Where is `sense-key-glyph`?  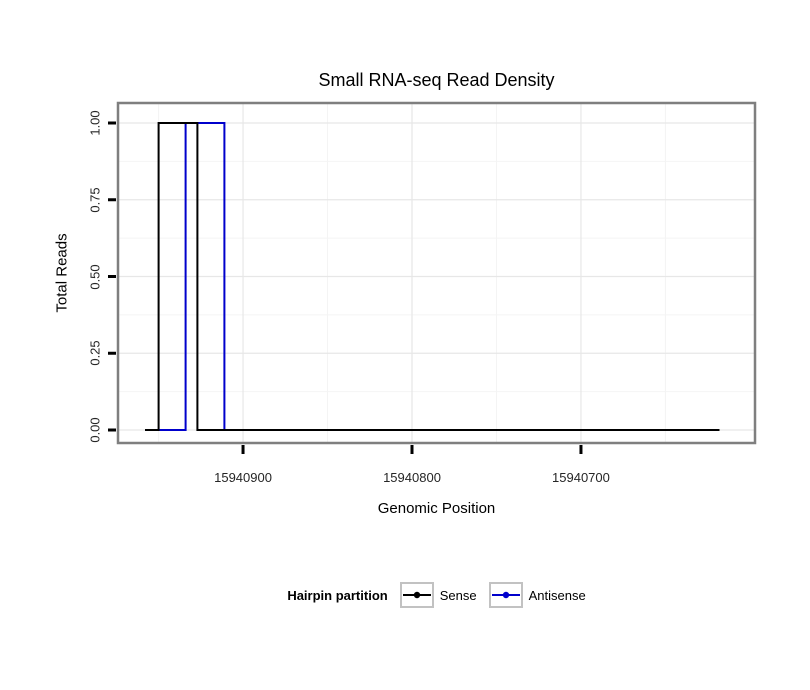 sense-key-glyph is located at coordinates (416, 595).